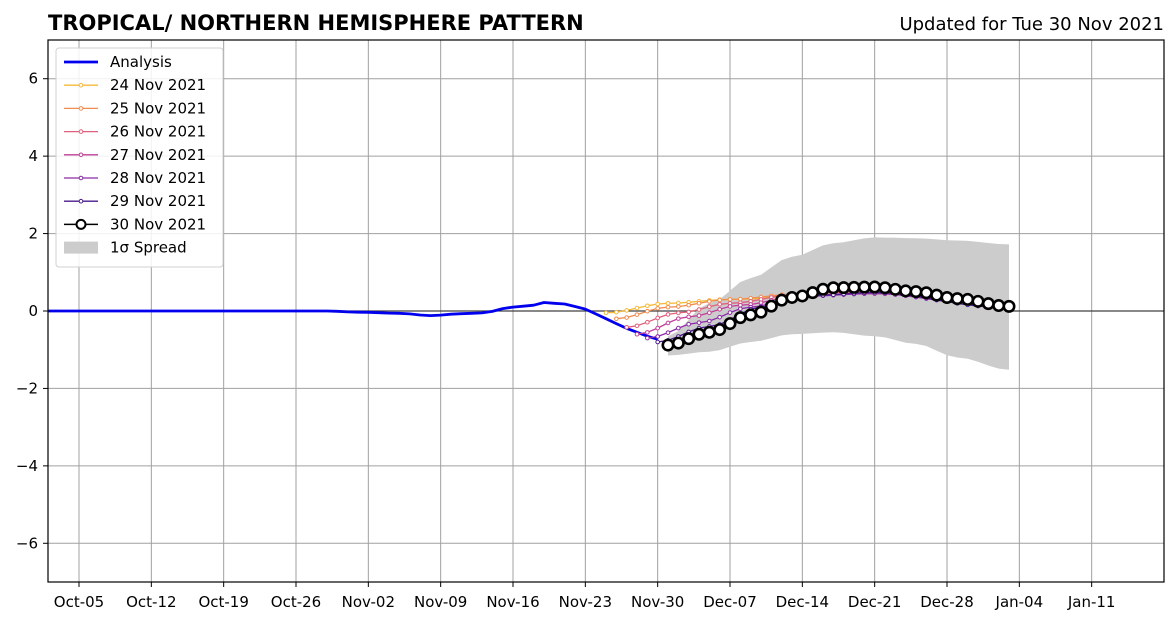 The height and width of the screenshot is (622, 1176). I want to click on legend-item: 1σ Spread, so click(125, 248).